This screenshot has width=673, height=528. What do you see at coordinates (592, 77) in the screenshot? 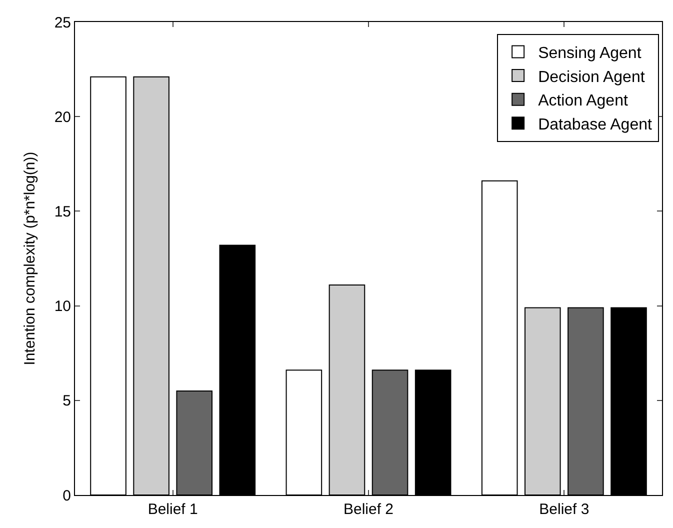
I see `legend-label: Decision Agent` at bounding box center [592, 77].